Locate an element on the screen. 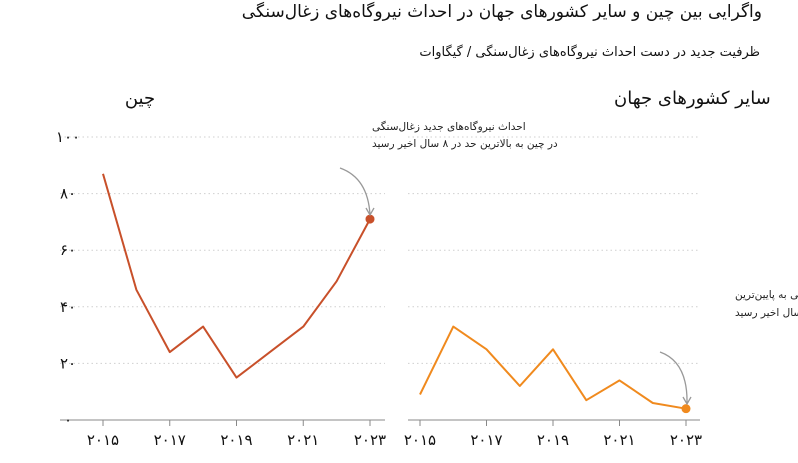 The height and width of the screenshot is (463, 798). x-tick-label-1-4: ۲۰۲۳ is located at coordinates (686, 440).